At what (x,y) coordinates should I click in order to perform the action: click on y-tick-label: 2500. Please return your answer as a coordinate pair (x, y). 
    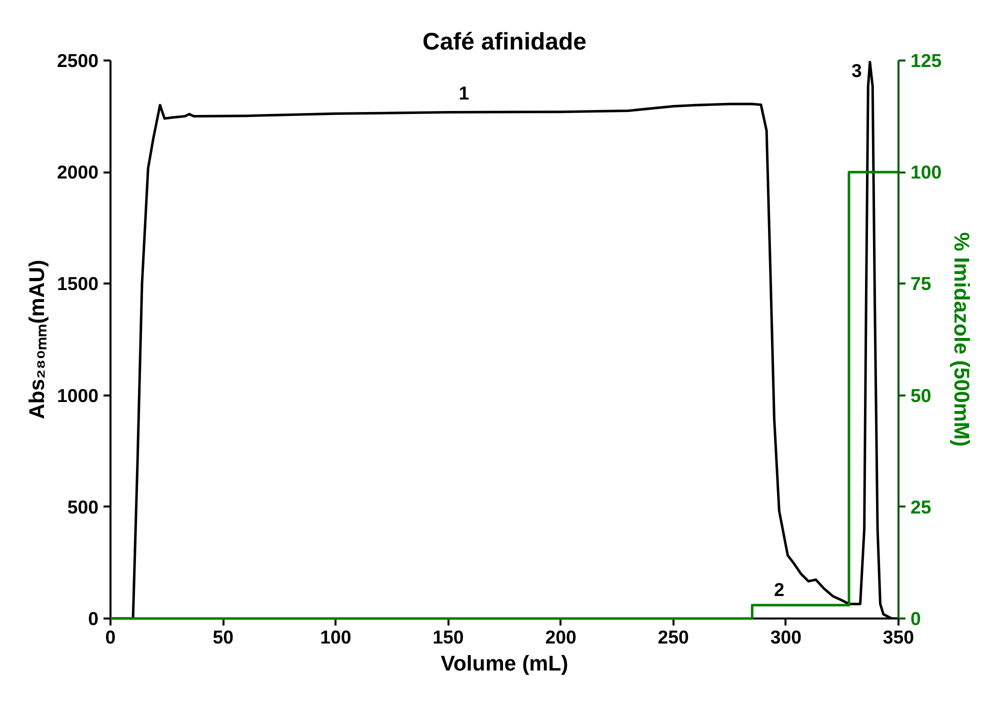
    Looking at the image, I should click on (77, 60).